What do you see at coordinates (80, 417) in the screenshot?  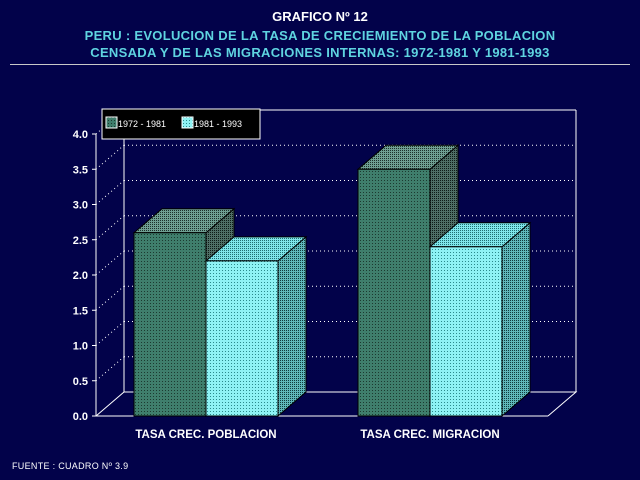 I see `y-tick-label: 0.0` at bounding box center [80, 417].